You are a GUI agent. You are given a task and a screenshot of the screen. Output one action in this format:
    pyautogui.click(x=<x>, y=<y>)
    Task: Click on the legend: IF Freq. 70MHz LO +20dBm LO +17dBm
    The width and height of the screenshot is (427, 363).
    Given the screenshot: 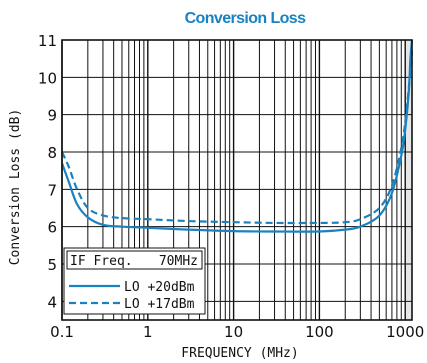 What is the action you would take?
    pyautogui.click(x=134, y=281)
    